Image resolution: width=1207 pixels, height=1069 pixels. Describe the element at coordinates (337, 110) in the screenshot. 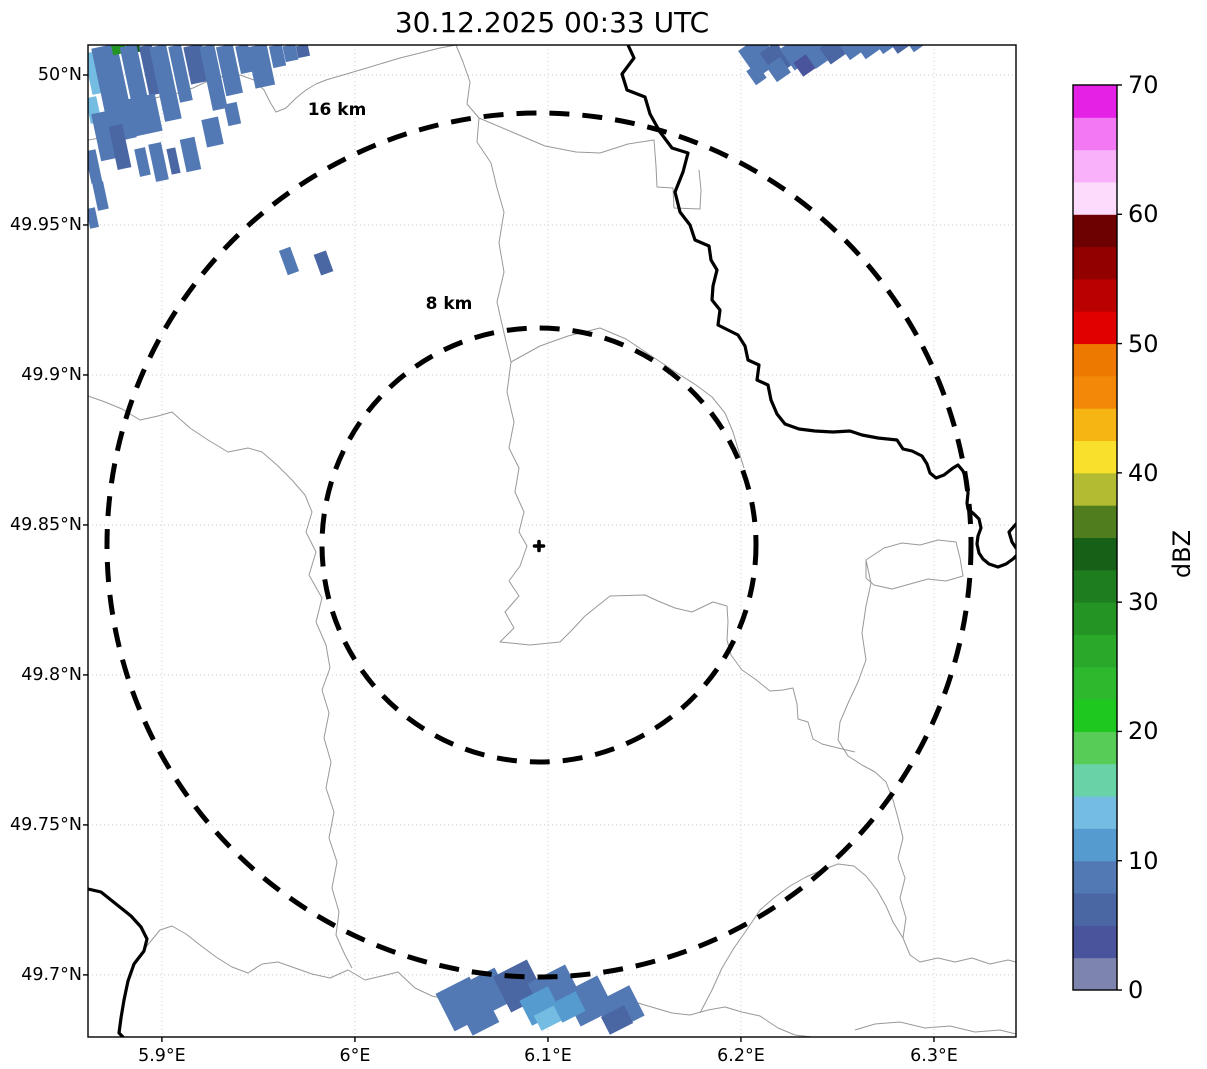

I see `range-ring-label: 16 km` at that location.